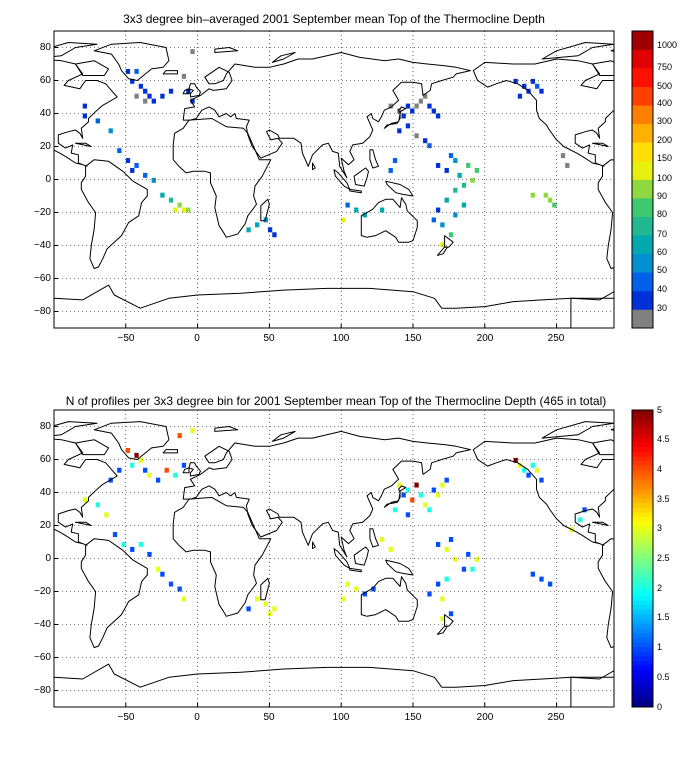  I want to click on colorbar-tick-label: 100, so click(664, 178).